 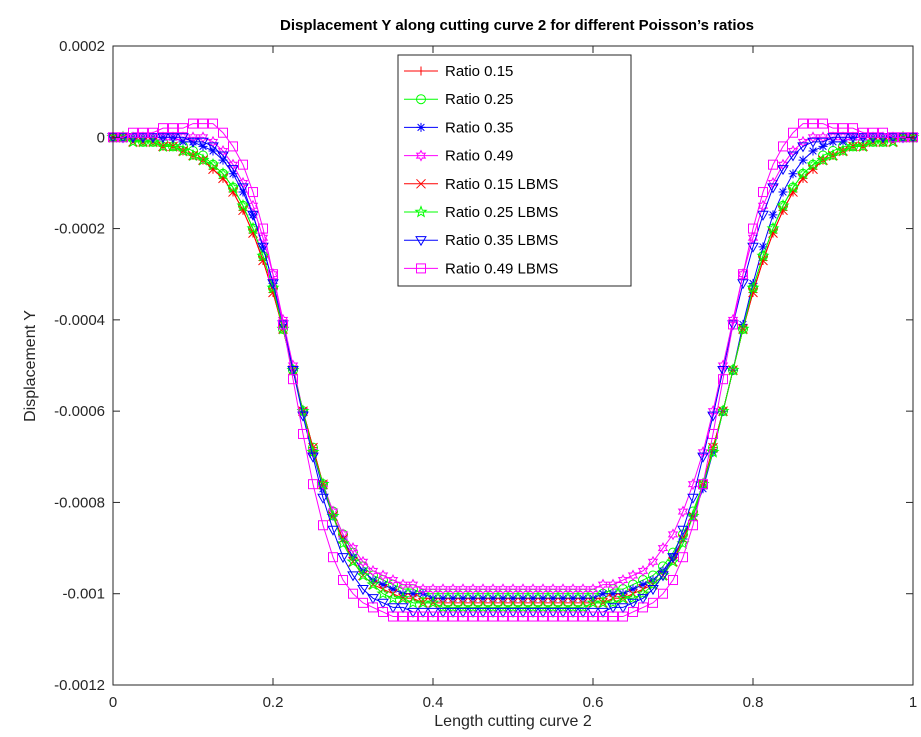 What do you see at coordinates (421, 211) in the screenshot?
I see `legend-ratio-0-25-lbms-marker` at bounding box center [421, 211].